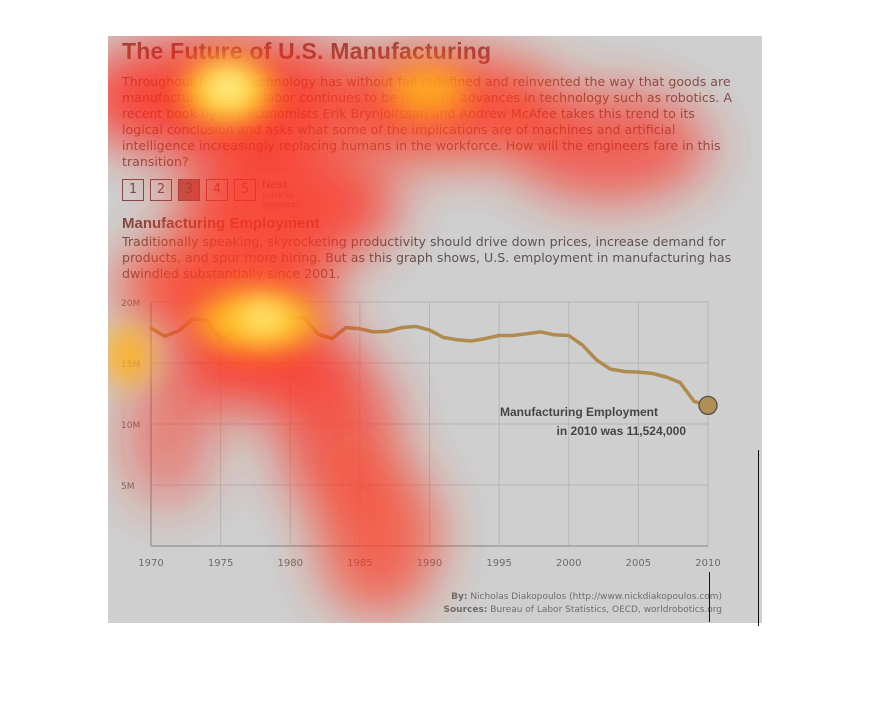 Image resolution: width=870 pixels, height=718 pixels. Describe the element at coordinates (130, 426) in the screenshot. I see `y-tick-label: 10M` at that location.